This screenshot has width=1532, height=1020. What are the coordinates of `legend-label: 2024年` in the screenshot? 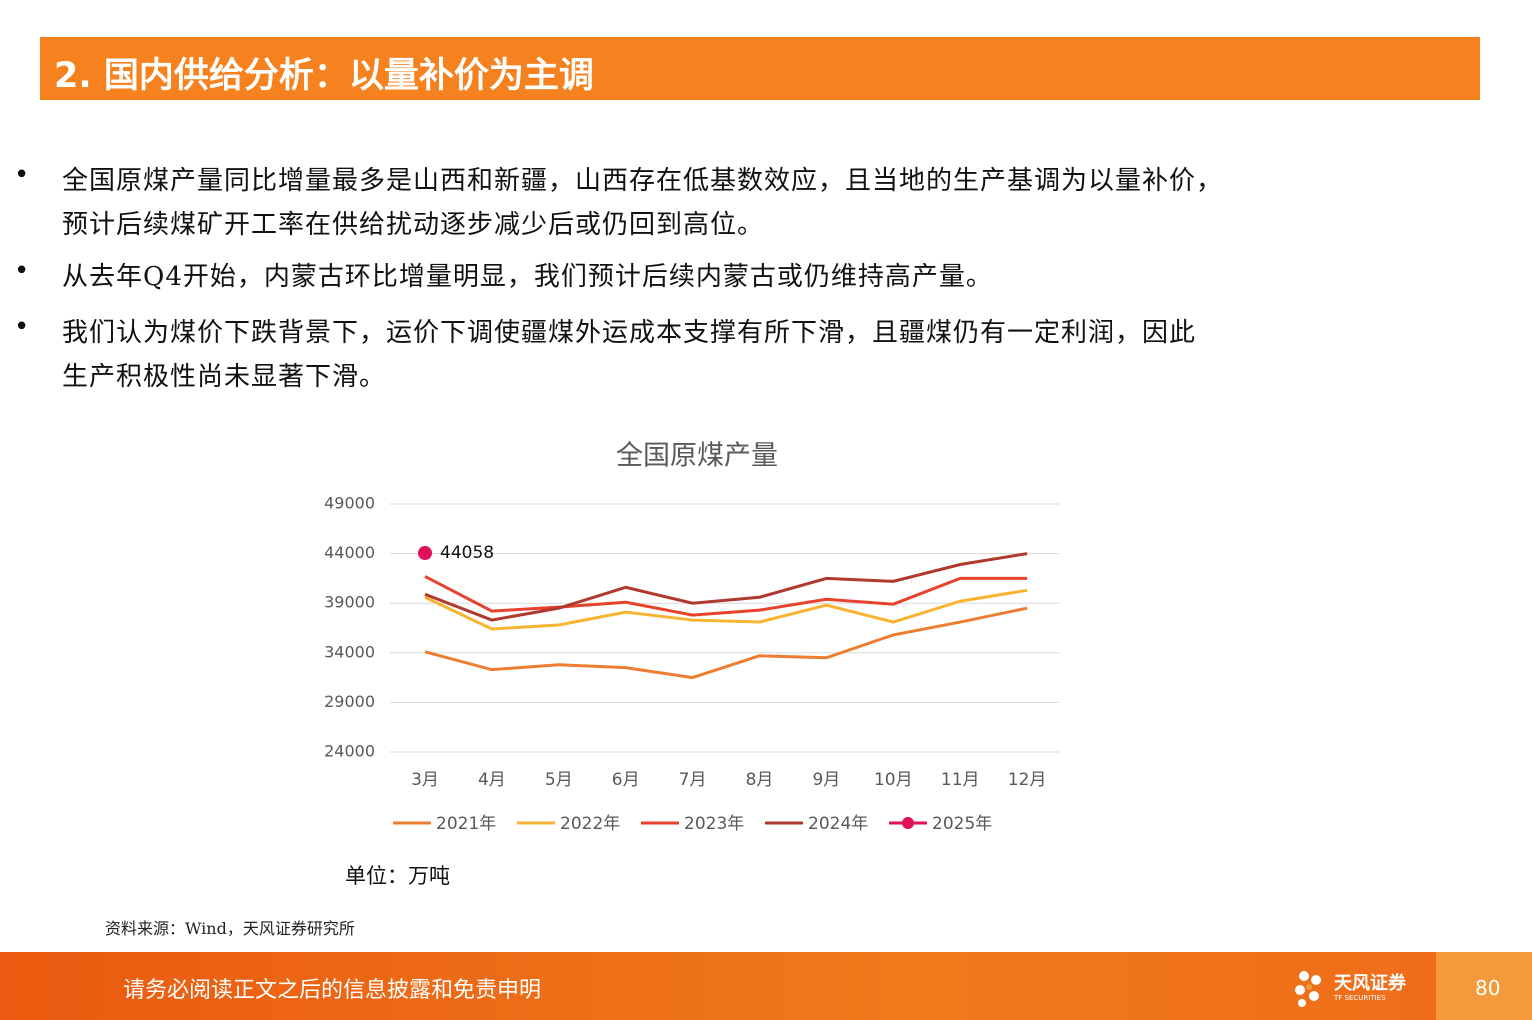 It's located at (838, 824).